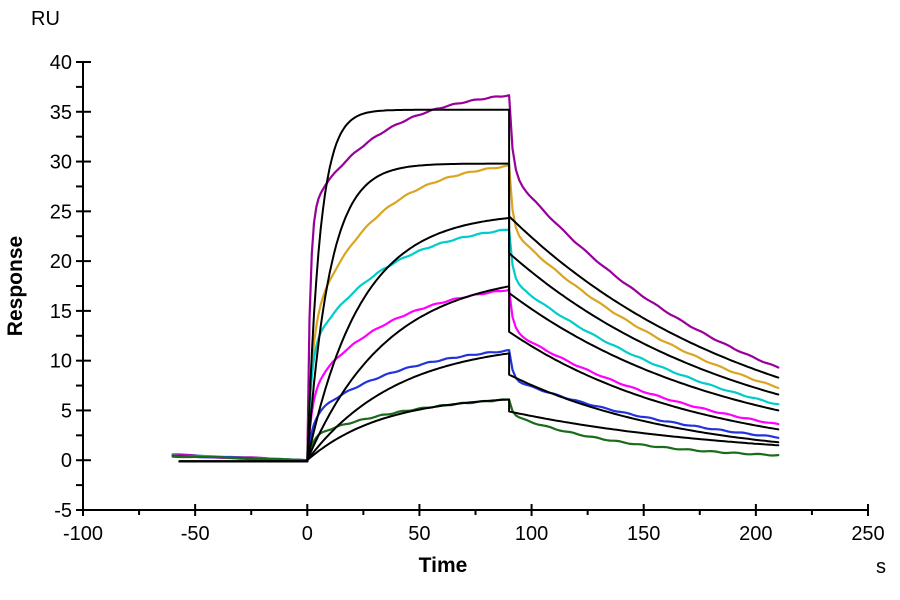 The width and height of the screenshot is (900, 600). I want to click on y-axis-unit-label: RU, so click(45, 19).